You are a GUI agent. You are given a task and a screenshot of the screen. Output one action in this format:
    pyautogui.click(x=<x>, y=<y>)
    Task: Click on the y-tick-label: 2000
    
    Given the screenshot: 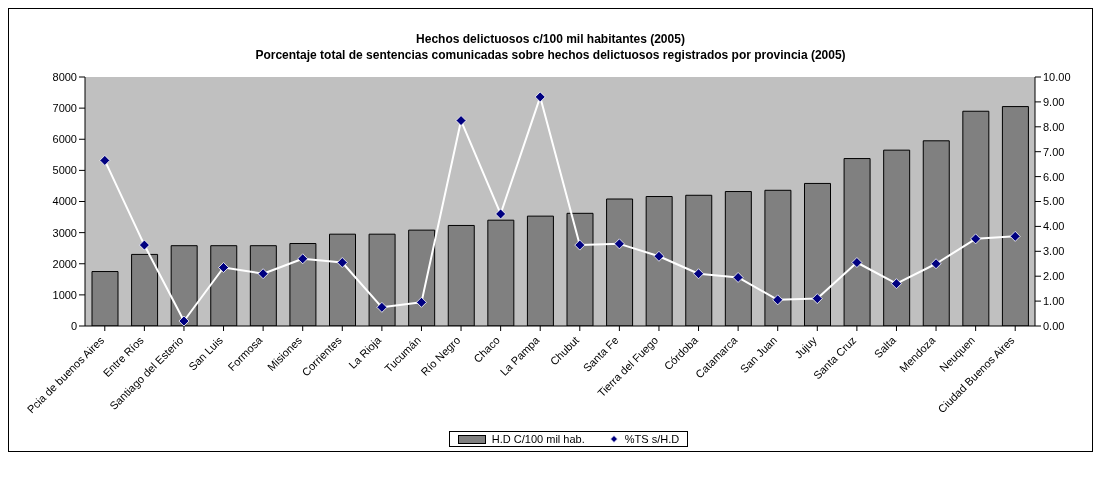 What is the action you would take?
    pyautogui.click(x=64, y=263)
    